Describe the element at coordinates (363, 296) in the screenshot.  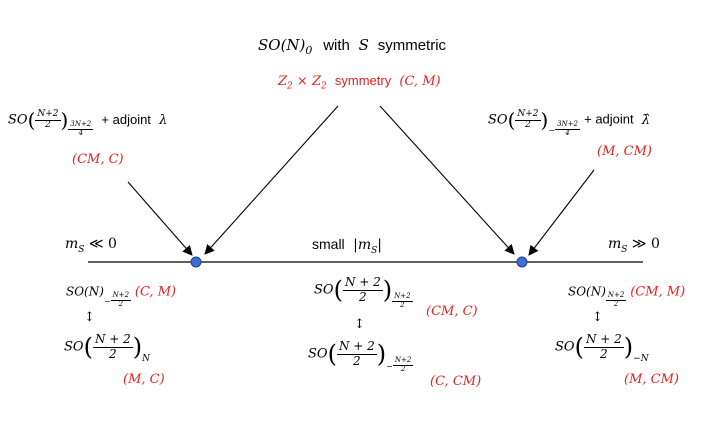
I see `bm-line1-den: 2` at that location.